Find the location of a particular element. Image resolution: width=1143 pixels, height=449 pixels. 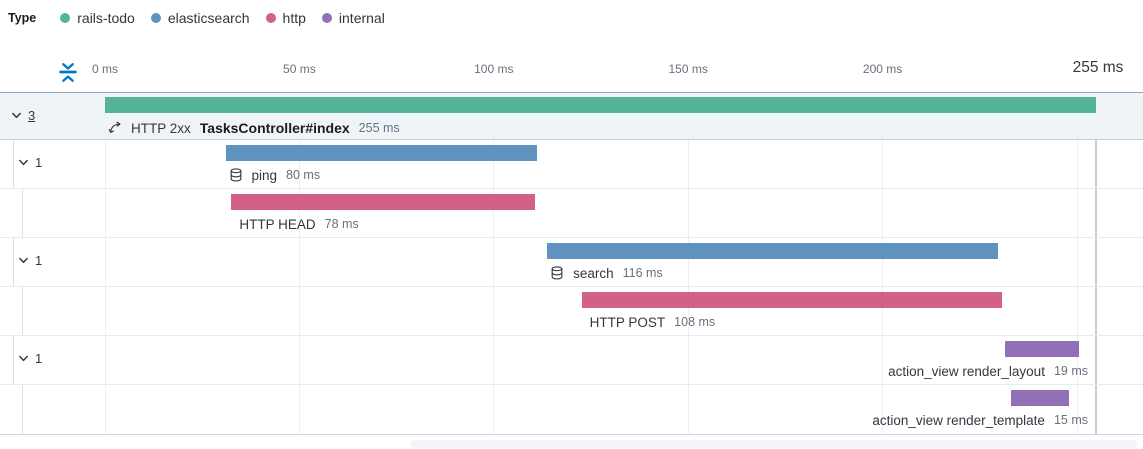

span-name: action_view render_template is located at coordinates (958, 420).